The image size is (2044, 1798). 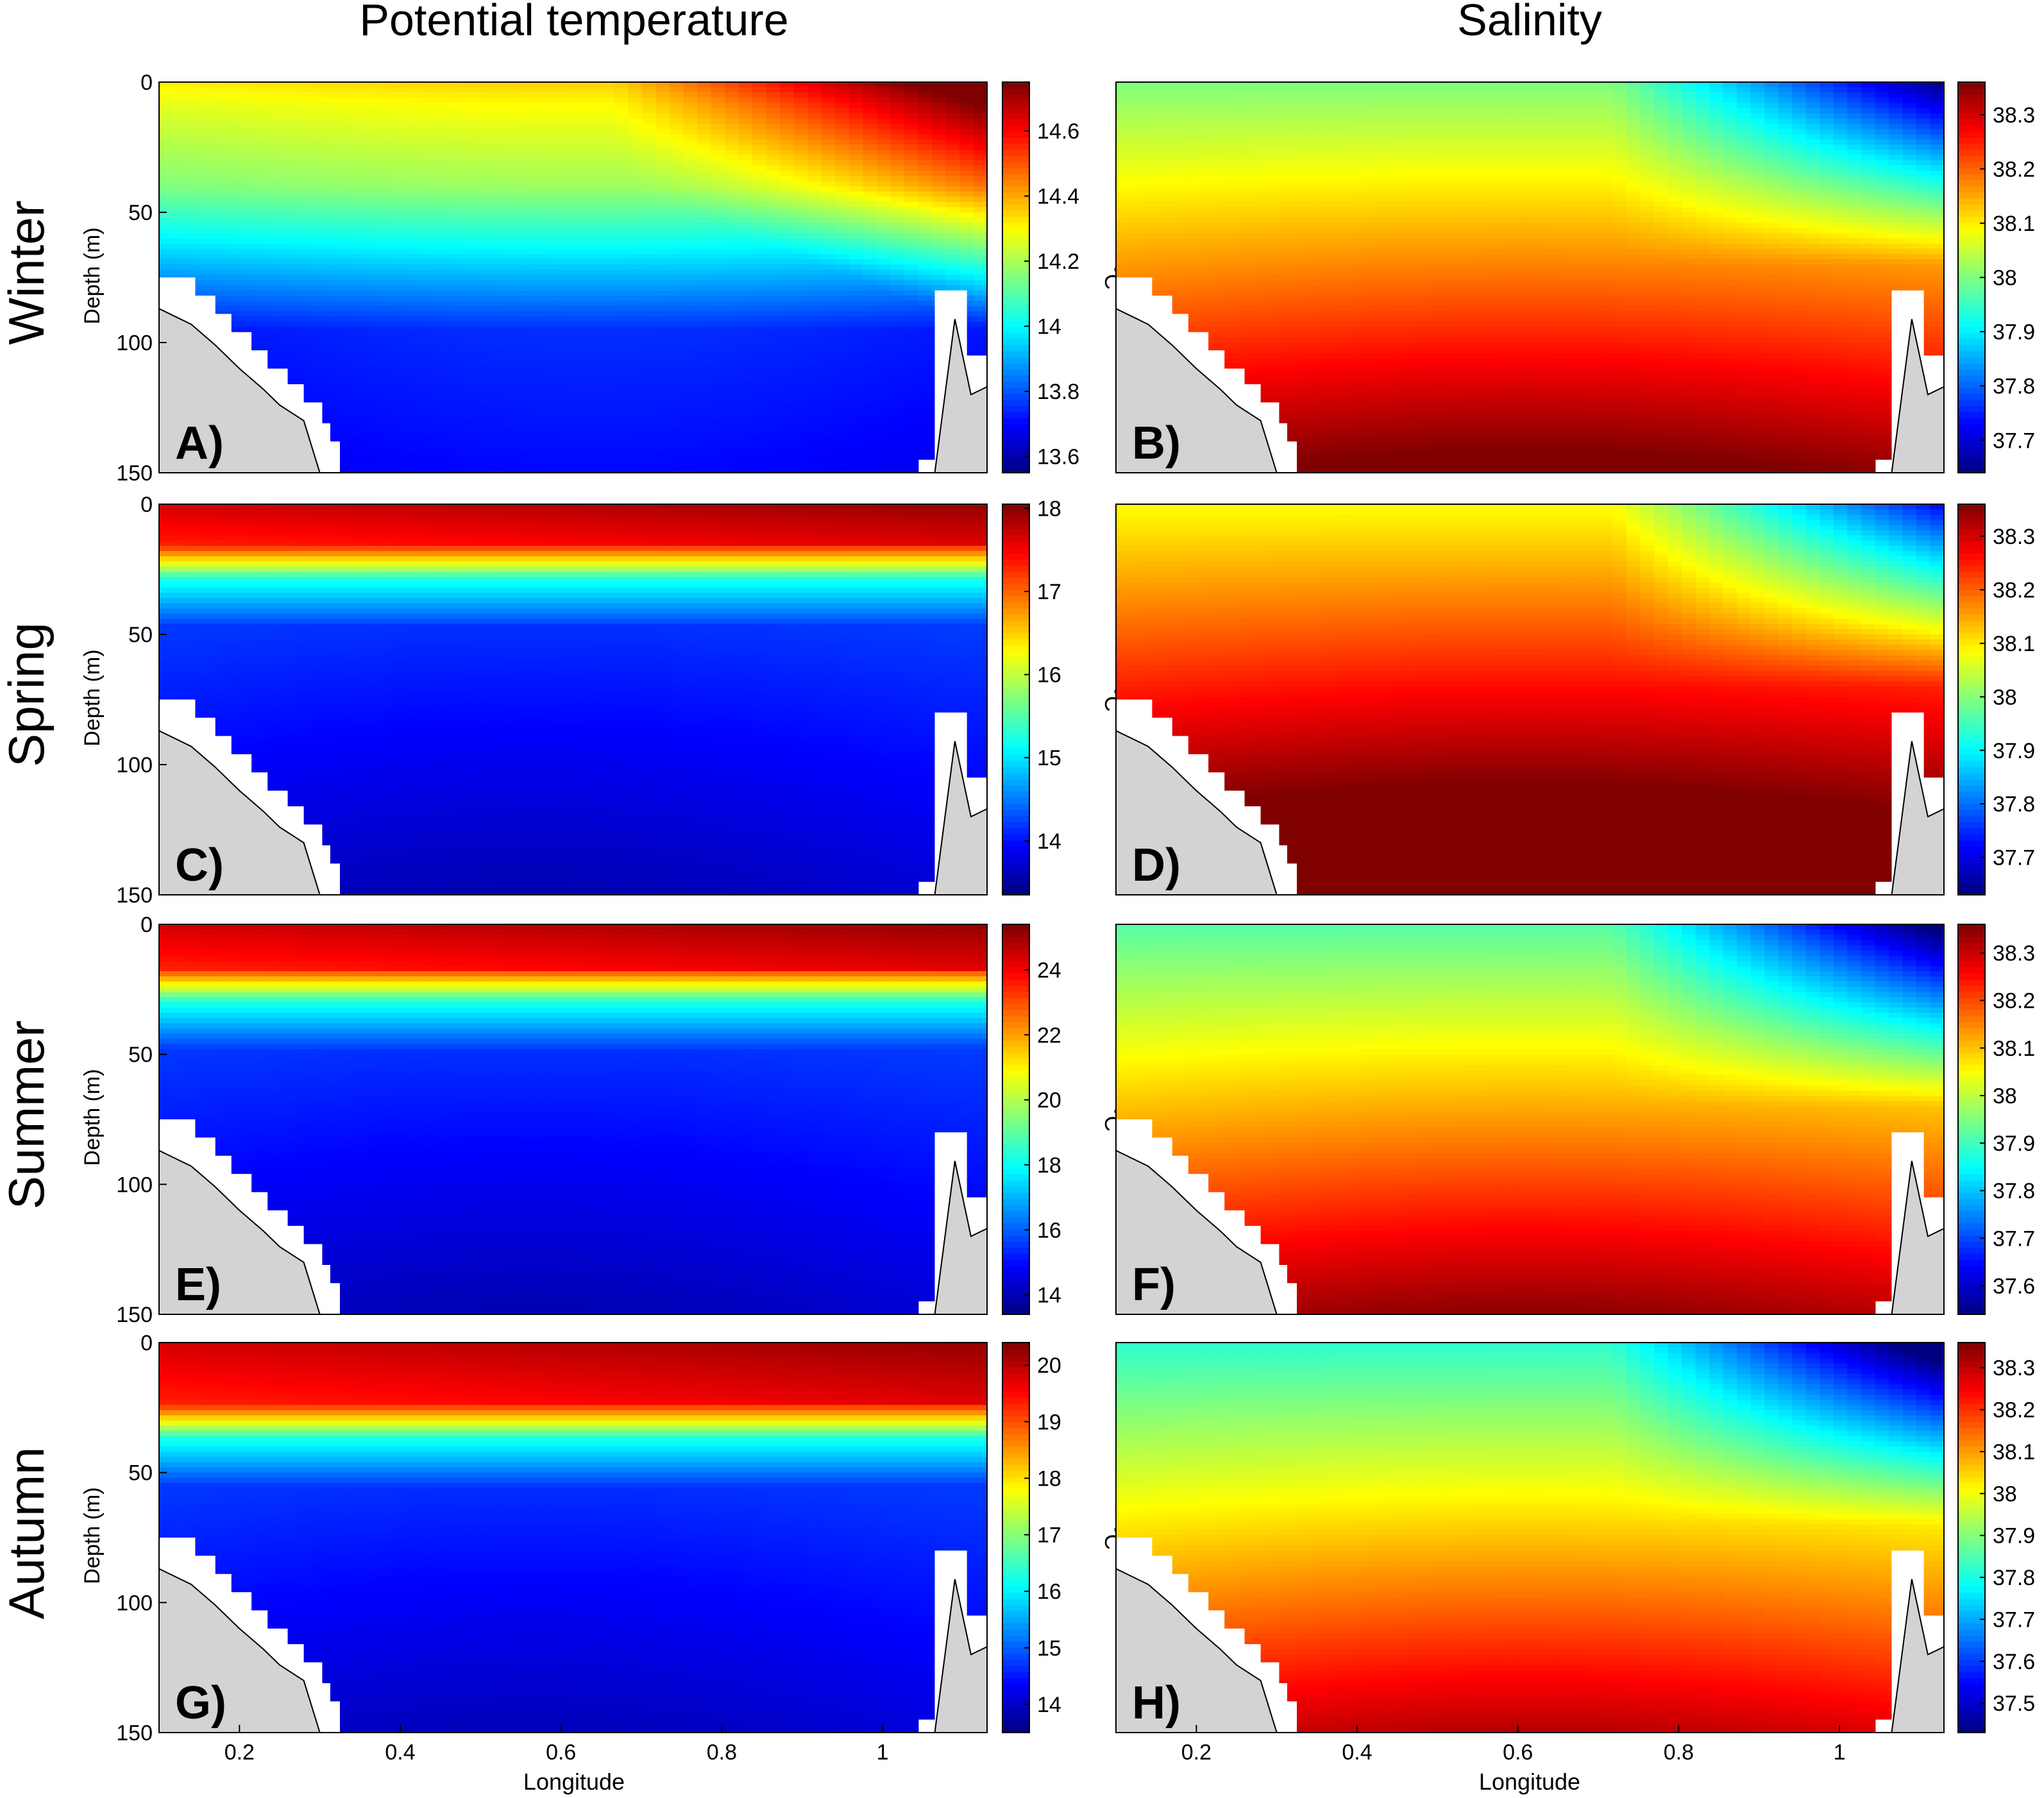 What do you see at coordinates (2014, 1662) in the screenshot?
I see `colorbar-tick-label: 37.6` at bounding box center [2014, 1662].